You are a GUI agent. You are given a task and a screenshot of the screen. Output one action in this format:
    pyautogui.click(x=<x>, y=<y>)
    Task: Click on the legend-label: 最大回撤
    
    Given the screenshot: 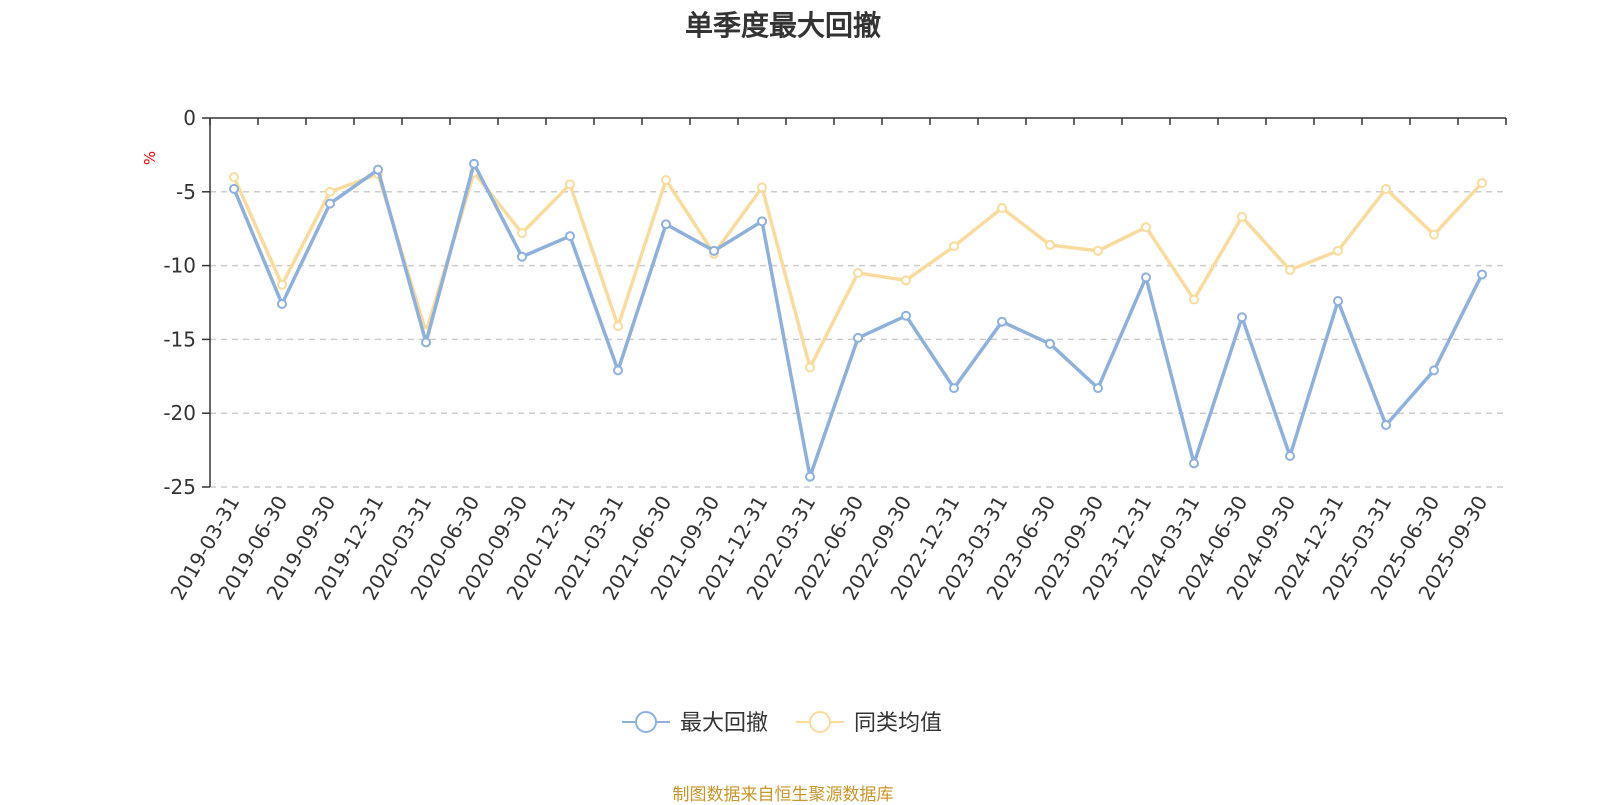 What is the action you would take?
    pyautogui.click(x=724, y=723)
    